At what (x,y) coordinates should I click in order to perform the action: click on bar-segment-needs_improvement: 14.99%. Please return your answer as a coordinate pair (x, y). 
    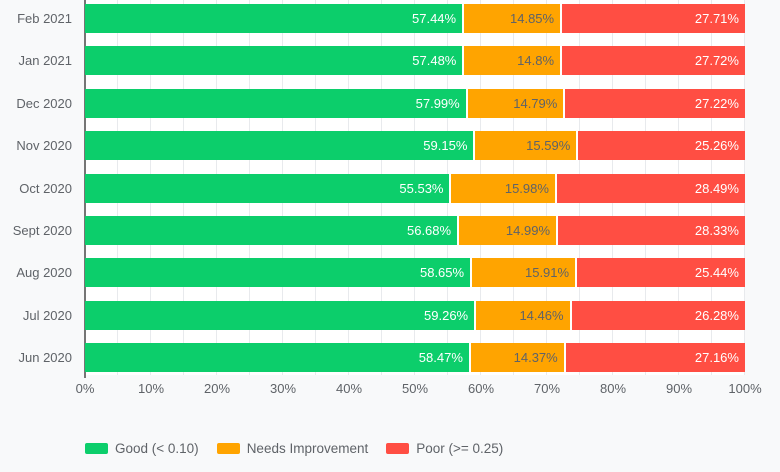
    Looking at the image, I should click on (508, 230).